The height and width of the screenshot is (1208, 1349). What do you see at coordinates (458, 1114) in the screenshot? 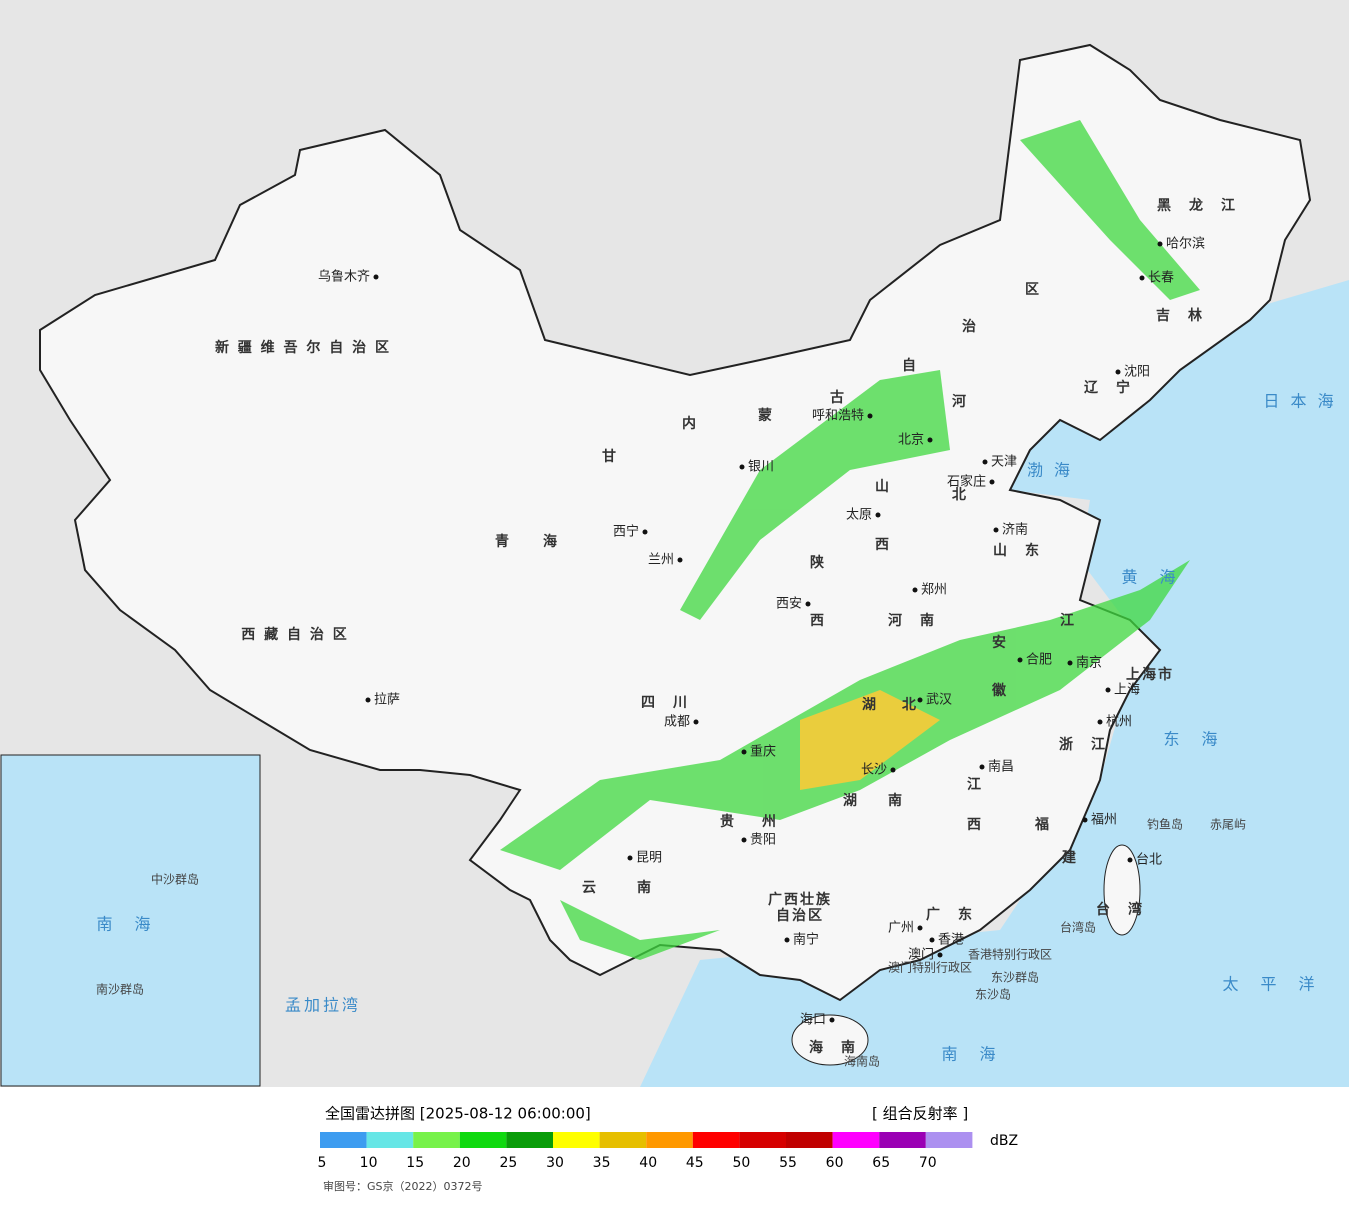
I see `footer-title: 全国雷达拼图 [2025-08-12 06:00:00]` at bounding box center [458, 1114].